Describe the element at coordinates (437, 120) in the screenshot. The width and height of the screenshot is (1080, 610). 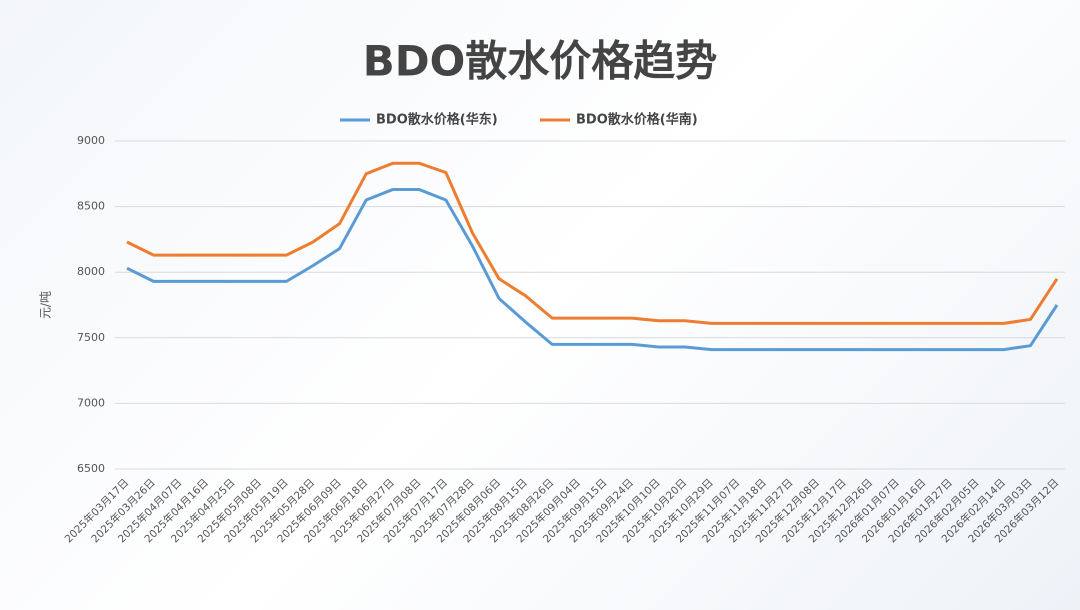
I see `legend-label: BDO散水价格(华东)` at that location.